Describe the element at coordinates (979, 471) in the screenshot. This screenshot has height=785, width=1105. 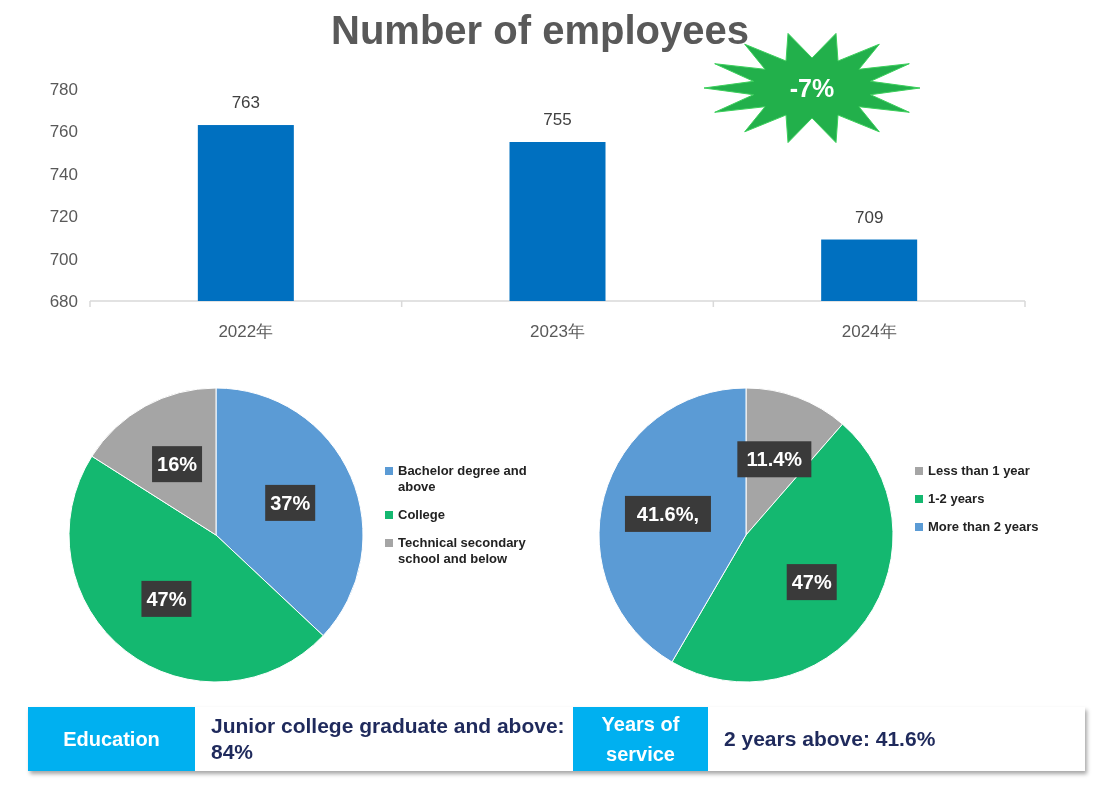
I see `legend-label: Less than 1 year` at that location.